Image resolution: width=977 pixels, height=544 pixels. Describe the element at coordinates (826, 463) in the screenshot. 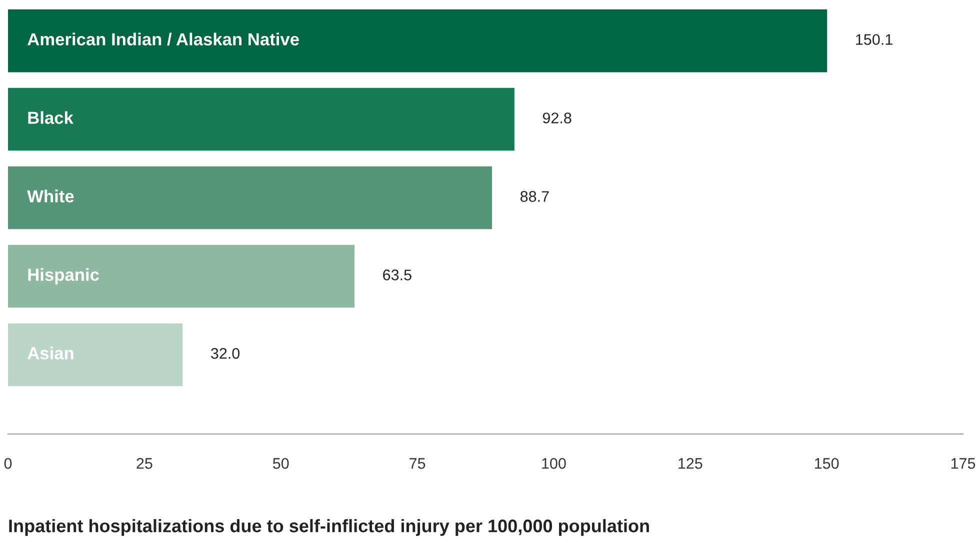

I see `x-tick-label: 150` at that location.